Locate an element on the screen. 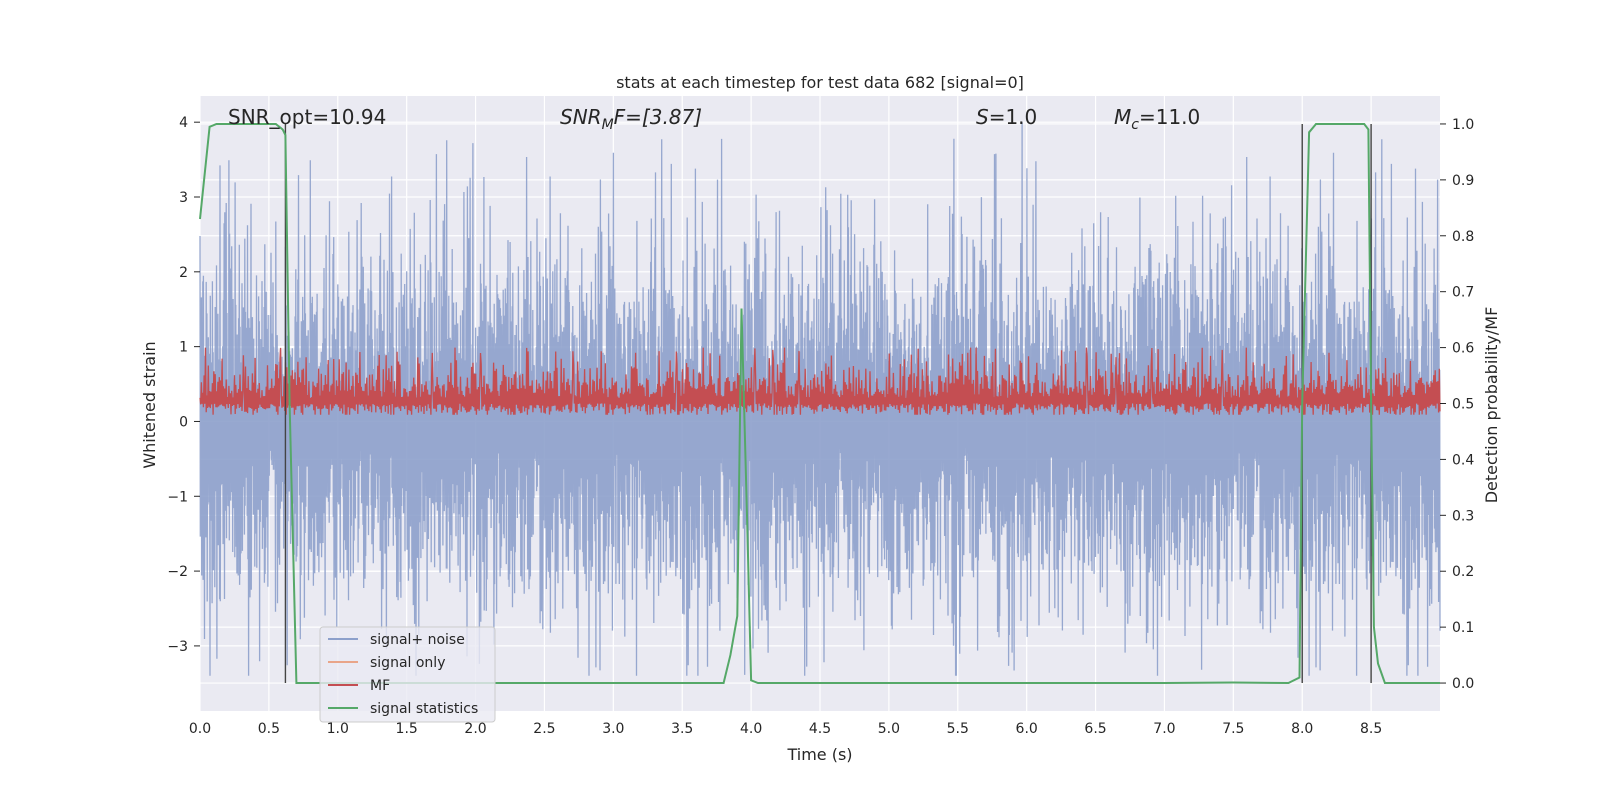 Image resolution: width=1600 pixels, height=800 pixels. annotation-snr-opt: SNR_opt=10.94 is located at coordinates (307, 117).